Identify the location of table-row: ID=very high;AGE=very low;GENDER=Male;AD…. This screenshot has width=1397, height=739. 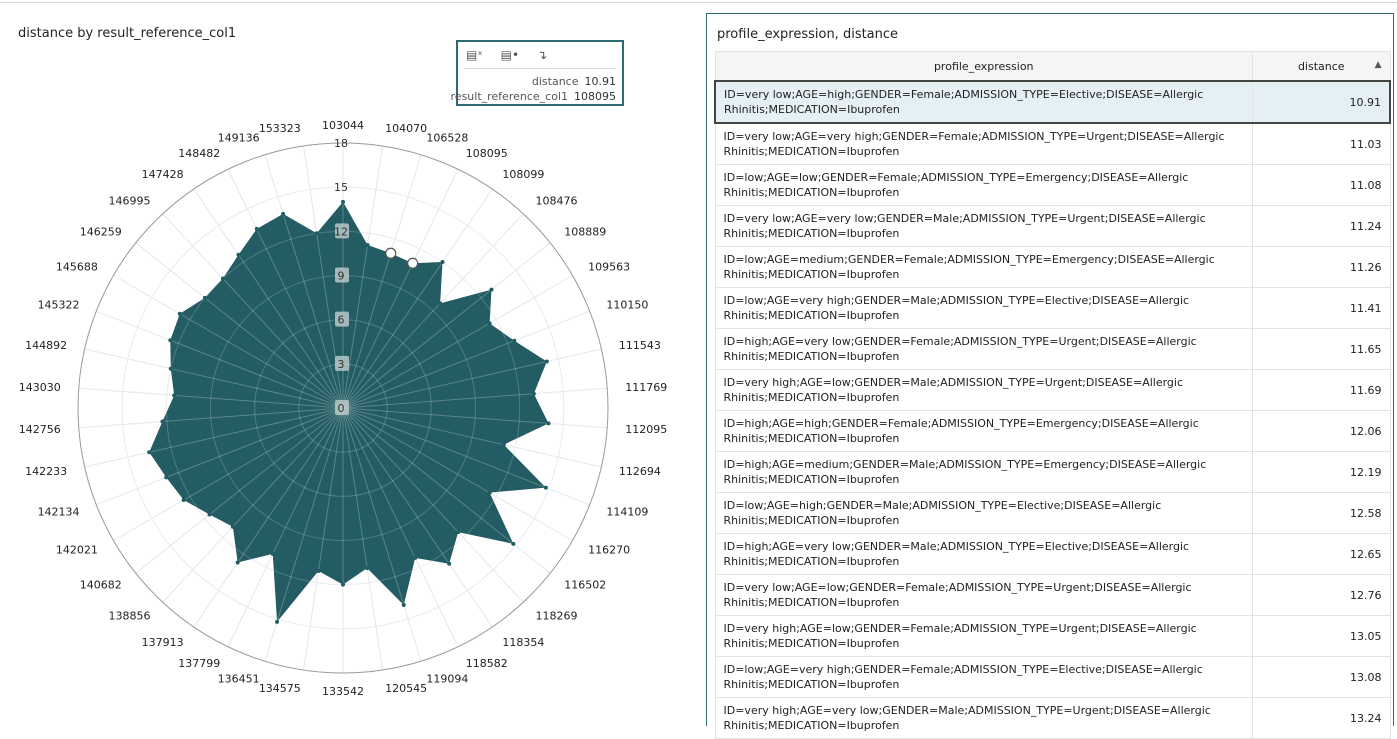
(1052, 718).